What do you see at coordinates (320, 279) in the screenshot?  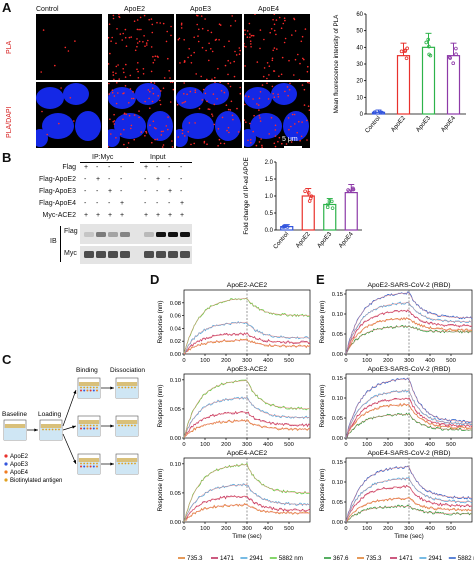 I see `panel-letter-e: E` at bounding box center [320, 279].